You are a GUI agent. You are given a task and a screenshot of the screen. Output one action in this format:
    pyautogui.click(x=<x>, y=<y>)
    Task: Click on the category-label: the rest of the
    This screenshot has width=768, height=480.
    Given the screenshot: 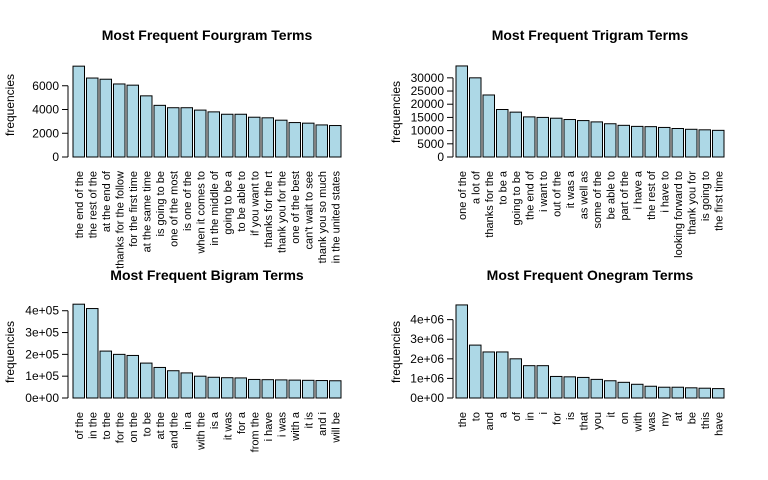 What is the action you would take?
    pyautogui.click(x=93, y=204)
    